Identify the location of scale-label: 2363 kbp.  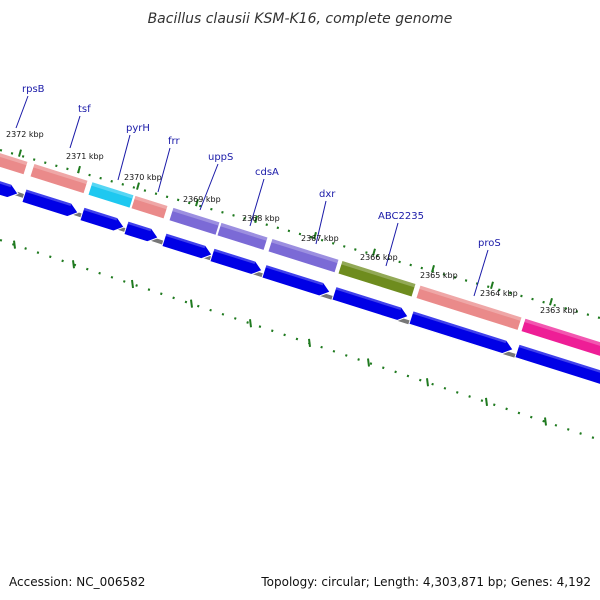
(559, 310).